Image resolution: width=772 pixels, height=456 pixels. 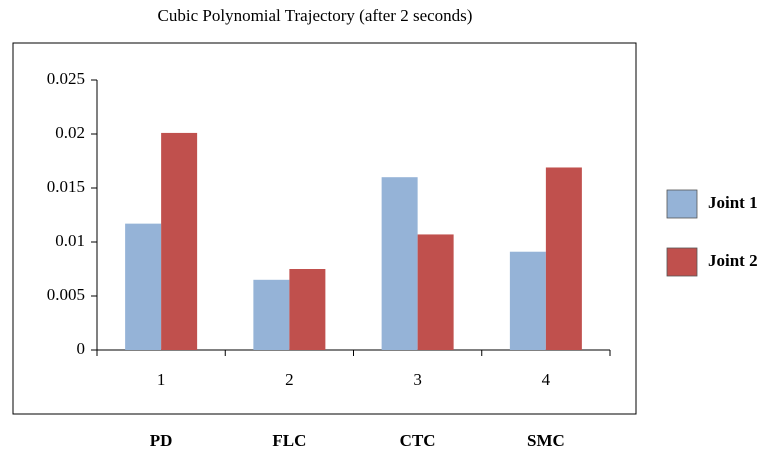 What do you see at coordinates (546, 440) in the screenshot?
I see `group-label: SMC` at bounding box center [546, 440].